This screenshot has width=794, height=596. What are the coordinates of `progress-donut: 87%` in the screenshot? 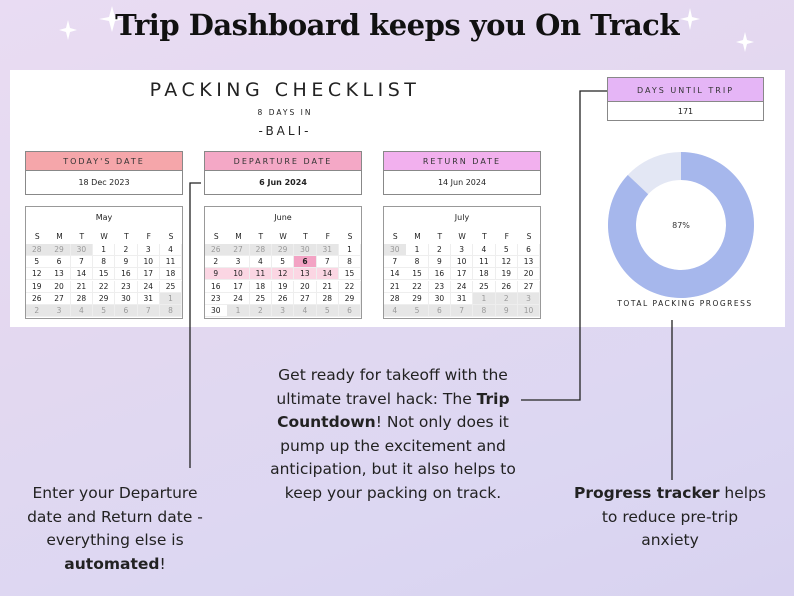 It's located at (681, 225).